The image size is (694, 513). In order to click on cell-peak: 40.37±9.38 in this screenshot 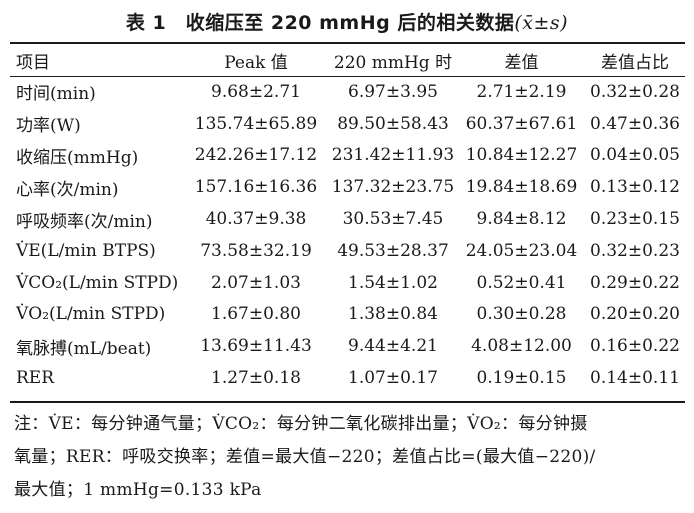, I will do `click(256, 219)`.